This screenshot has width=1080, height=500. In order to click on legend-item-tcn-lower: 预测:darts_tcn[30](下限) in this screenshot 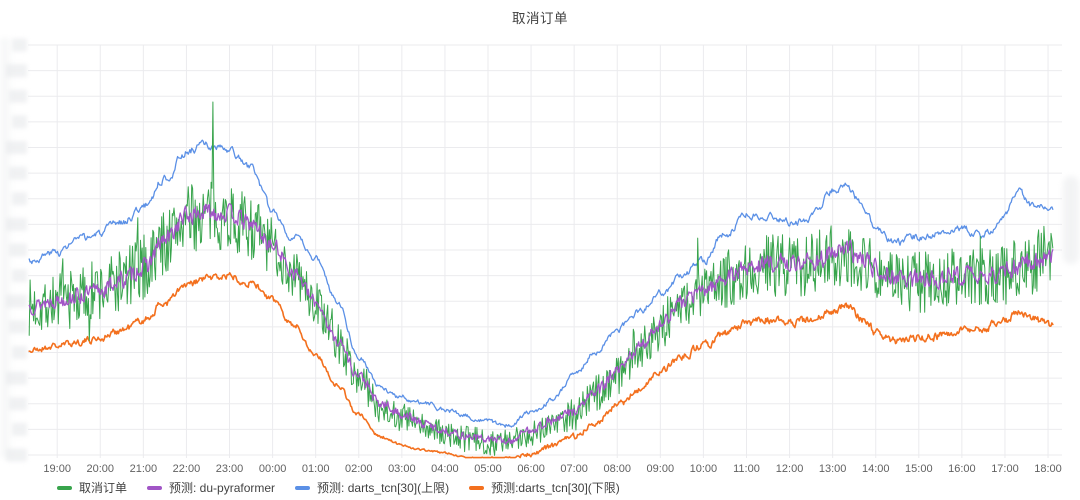, I will do `click(544, 487)`.